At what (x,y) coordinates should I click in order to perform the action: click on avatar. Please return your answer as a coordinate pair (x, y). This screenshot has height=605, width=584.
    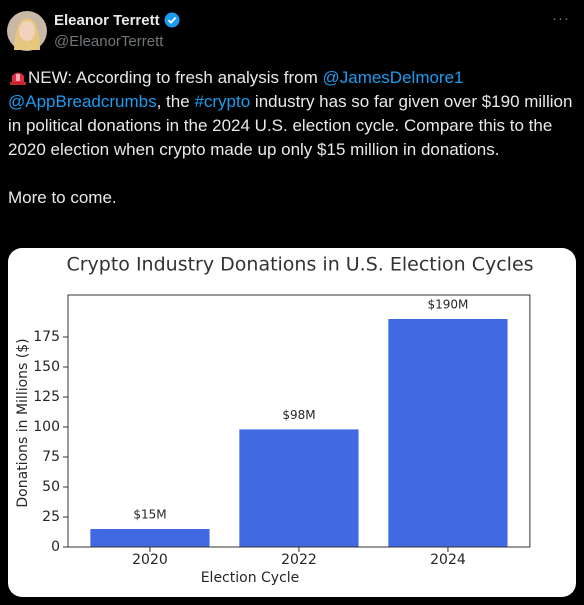
    Looking at the image, I should click on (27, 31).